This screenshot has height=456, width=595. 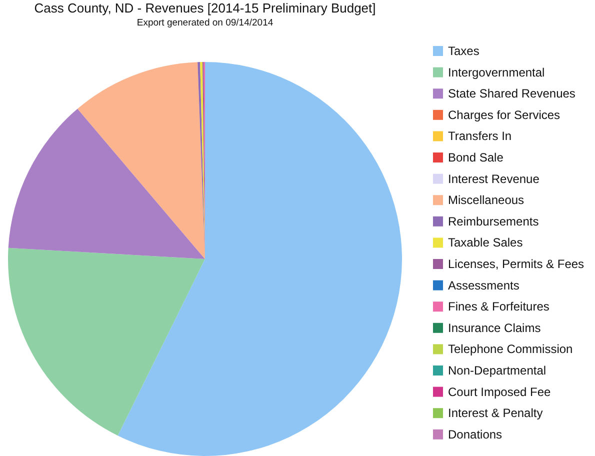 What do you see at coordinates (480, 136) in the screenshot?
I see `legend-label: Transfers In` at bounding box center [480, 136].